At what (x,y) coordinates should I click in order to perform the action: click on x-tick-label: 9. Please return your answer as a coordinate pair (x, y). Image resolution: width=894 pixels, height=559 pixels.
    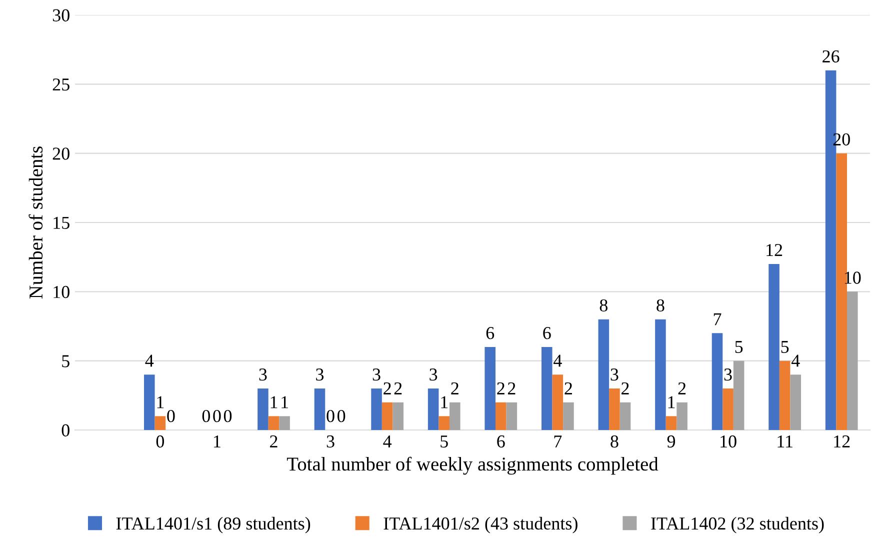
    Looking at the image, I should click on (671, 441).